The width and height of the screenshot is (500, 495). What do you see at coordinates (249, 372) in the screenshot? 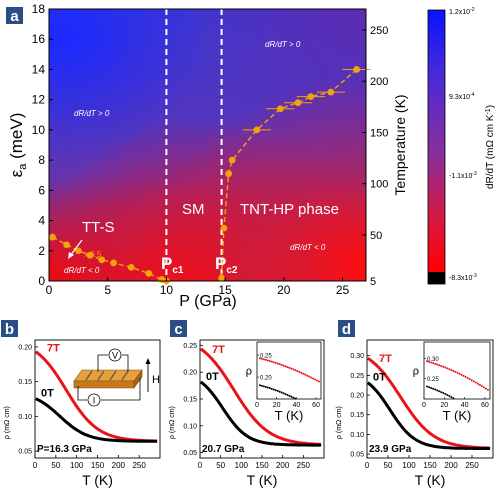
I see `inset-y-label-c: ρ` at bounding box center [249, 372].